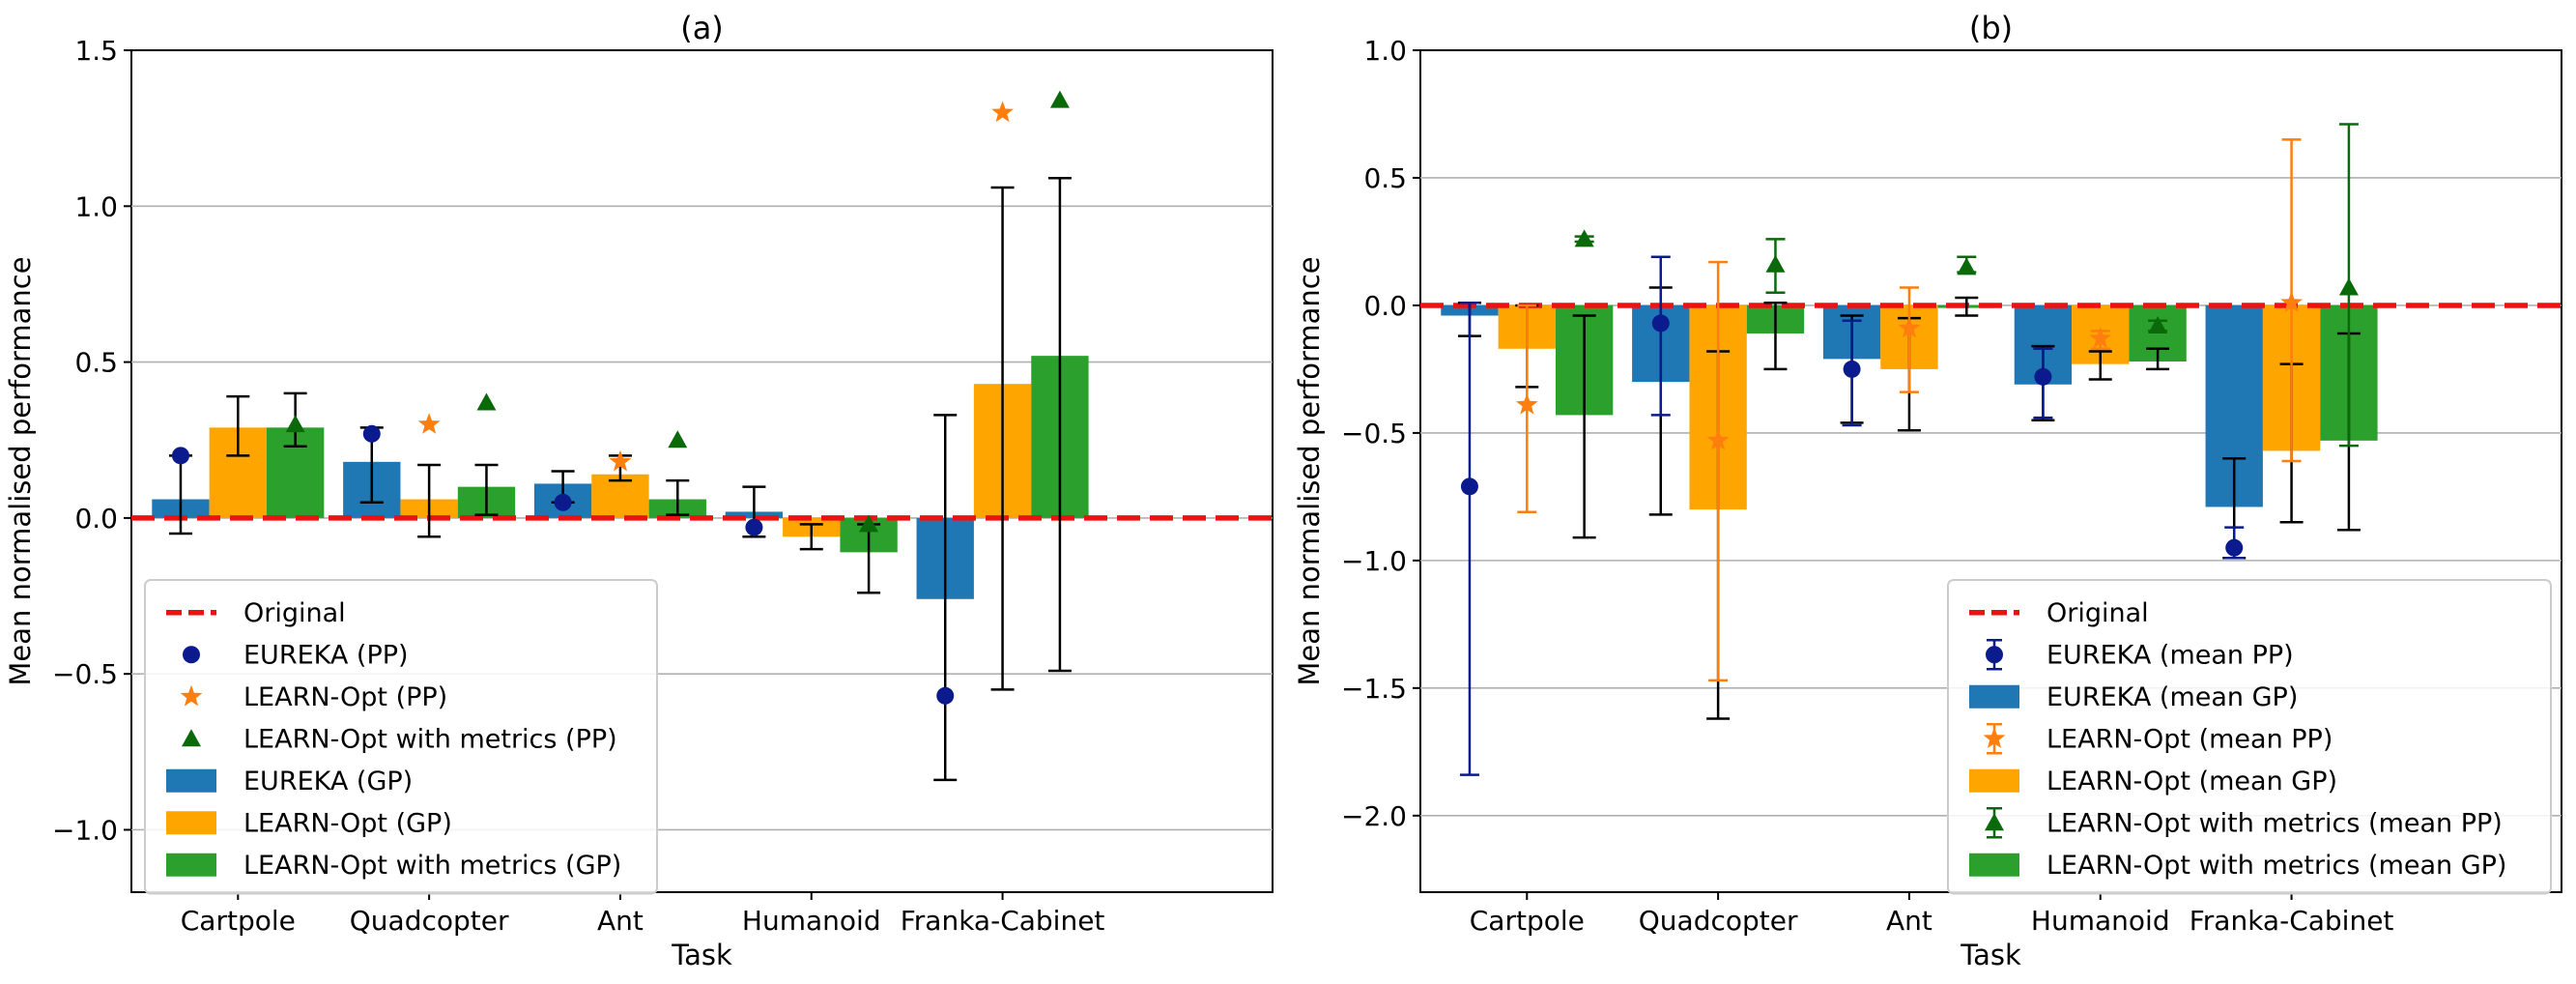  I want to click on error-bar-learn-opt-gp-quadcopter, so click(430, 501).